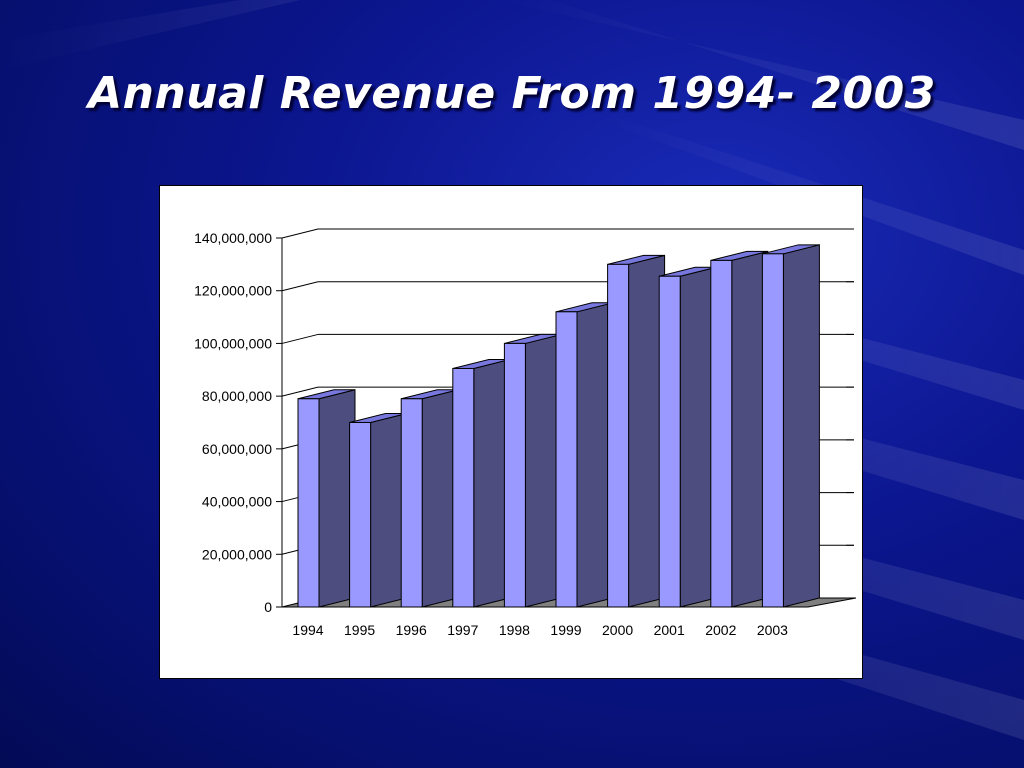  I want to click on y-tick-label: 40,000,000, so click(237, 502).